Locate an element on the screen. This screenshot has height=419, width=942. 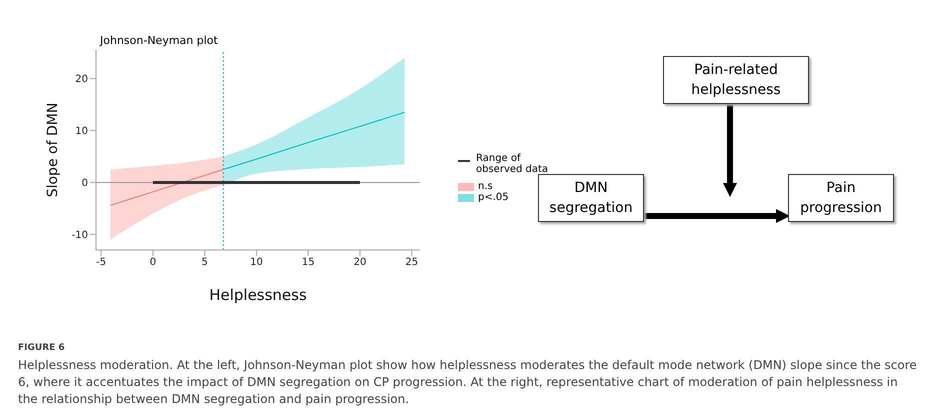
legend-label: p<.05 is located at coordinates (493, 197).